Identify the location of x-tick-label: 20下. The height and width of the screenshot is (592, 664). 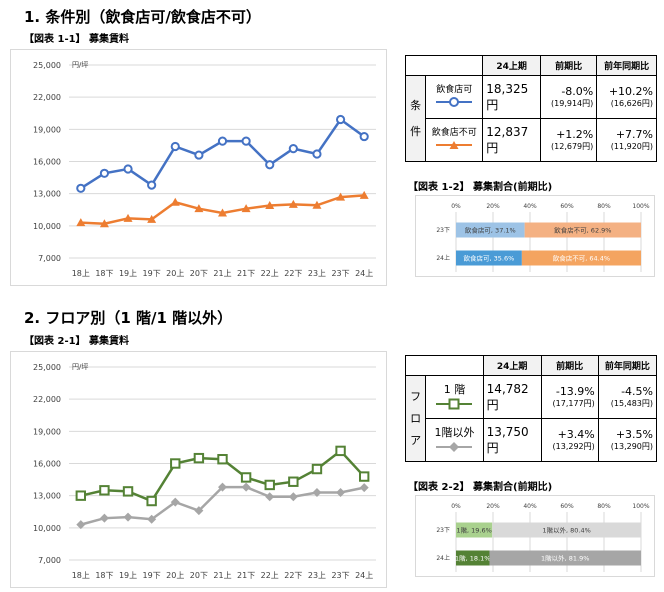
(199, 273).